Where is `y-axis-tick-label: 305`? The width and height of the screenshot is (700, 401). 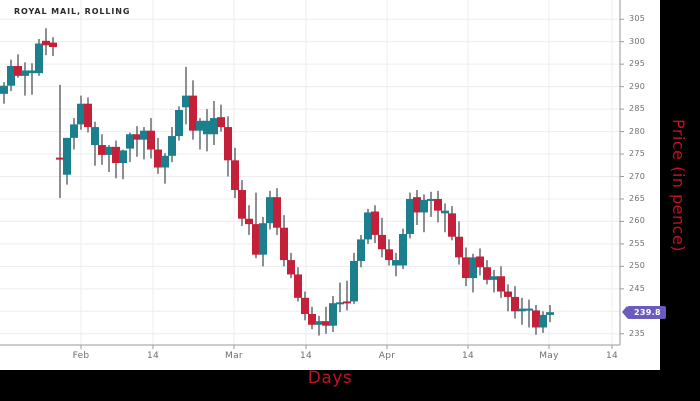
y-axis-tick-label: 305 is located at coordinates (637, 19).